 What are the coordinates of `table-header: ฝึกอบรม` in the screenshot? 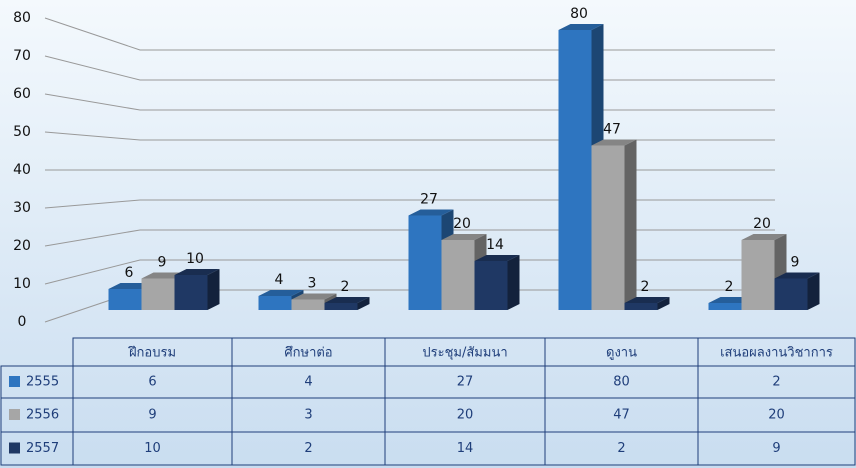 It's located at (151, 353).